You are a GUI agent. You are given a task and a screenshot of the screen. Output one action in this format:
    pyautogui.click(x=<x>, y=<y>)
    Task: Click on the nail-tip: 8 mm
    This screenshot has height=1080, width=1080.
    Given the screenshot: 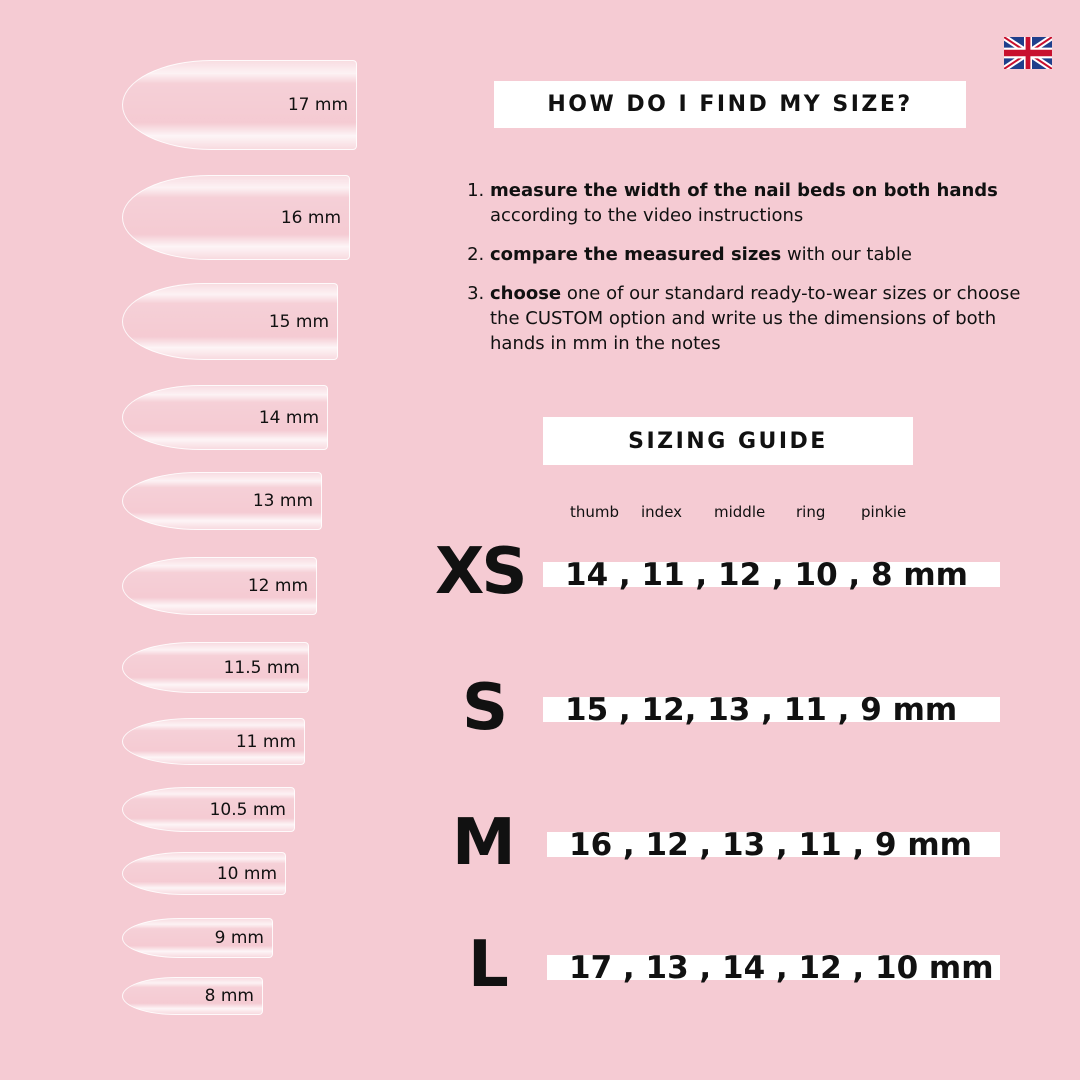 What is the action you would take?
    pyautogui.click(x=192, y=996)
    